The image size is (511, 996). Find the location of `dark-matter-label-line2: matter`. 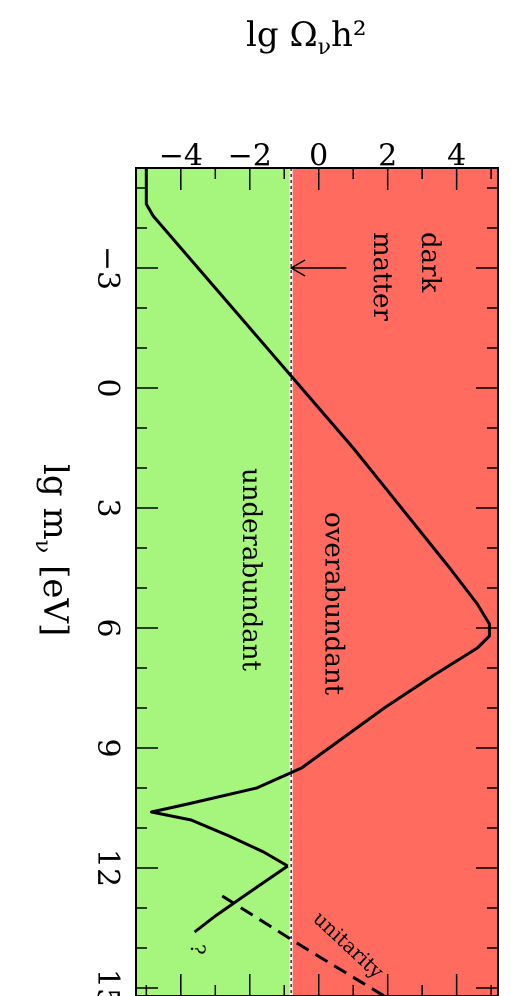

dark-matter-label-line2: matter is located at coordinates (382, 276).